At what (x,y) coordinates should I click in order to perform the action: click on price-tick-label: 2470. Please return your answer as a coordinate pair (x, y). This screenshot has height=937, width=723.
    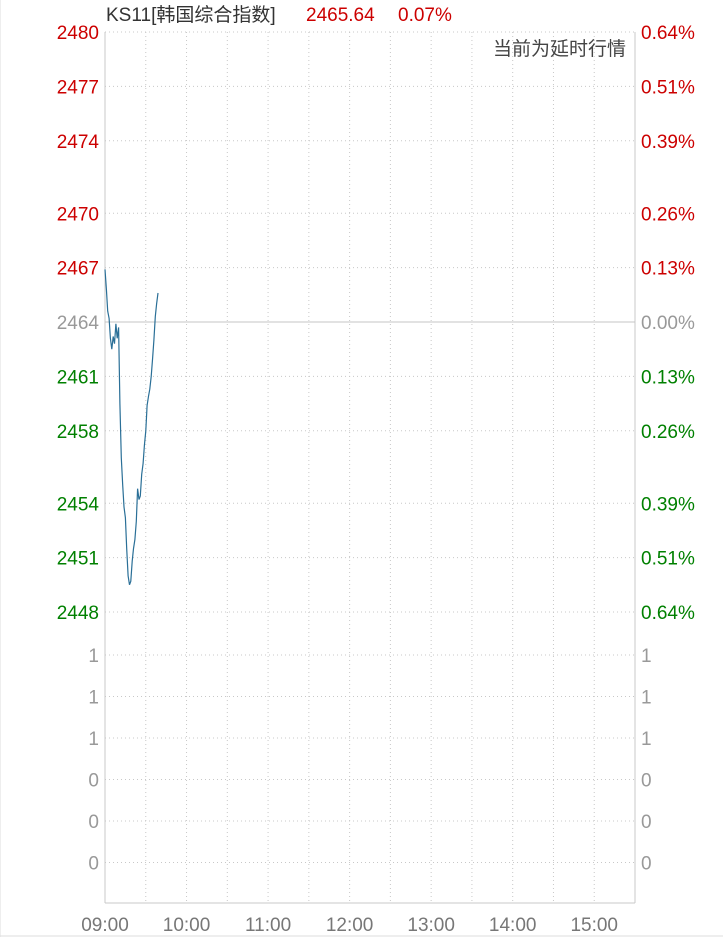
    Looking at the image, I should click on (78, 214).